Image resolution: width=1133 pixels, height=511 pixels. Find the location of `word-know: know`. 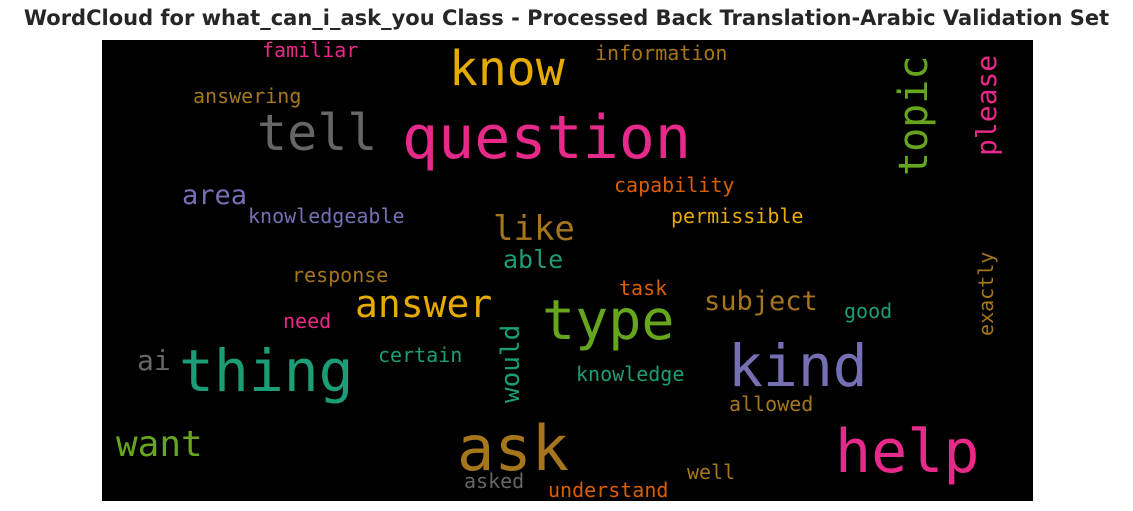

word-know: know is located at coordinates (507, 69).